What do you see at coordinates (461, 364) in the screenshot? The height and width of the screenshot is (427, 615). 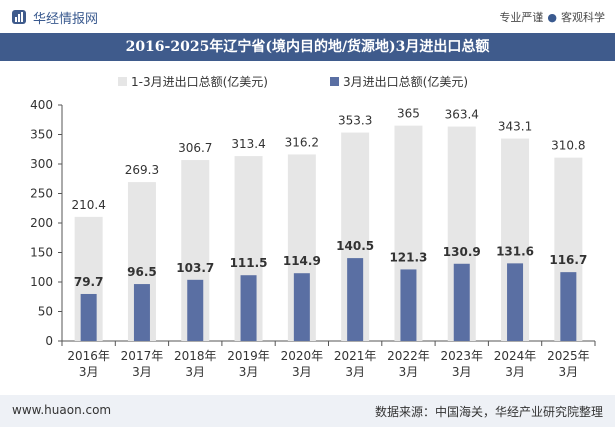 I see `x-tick-label: 2023年 3月` at bounding box center [461, 364].